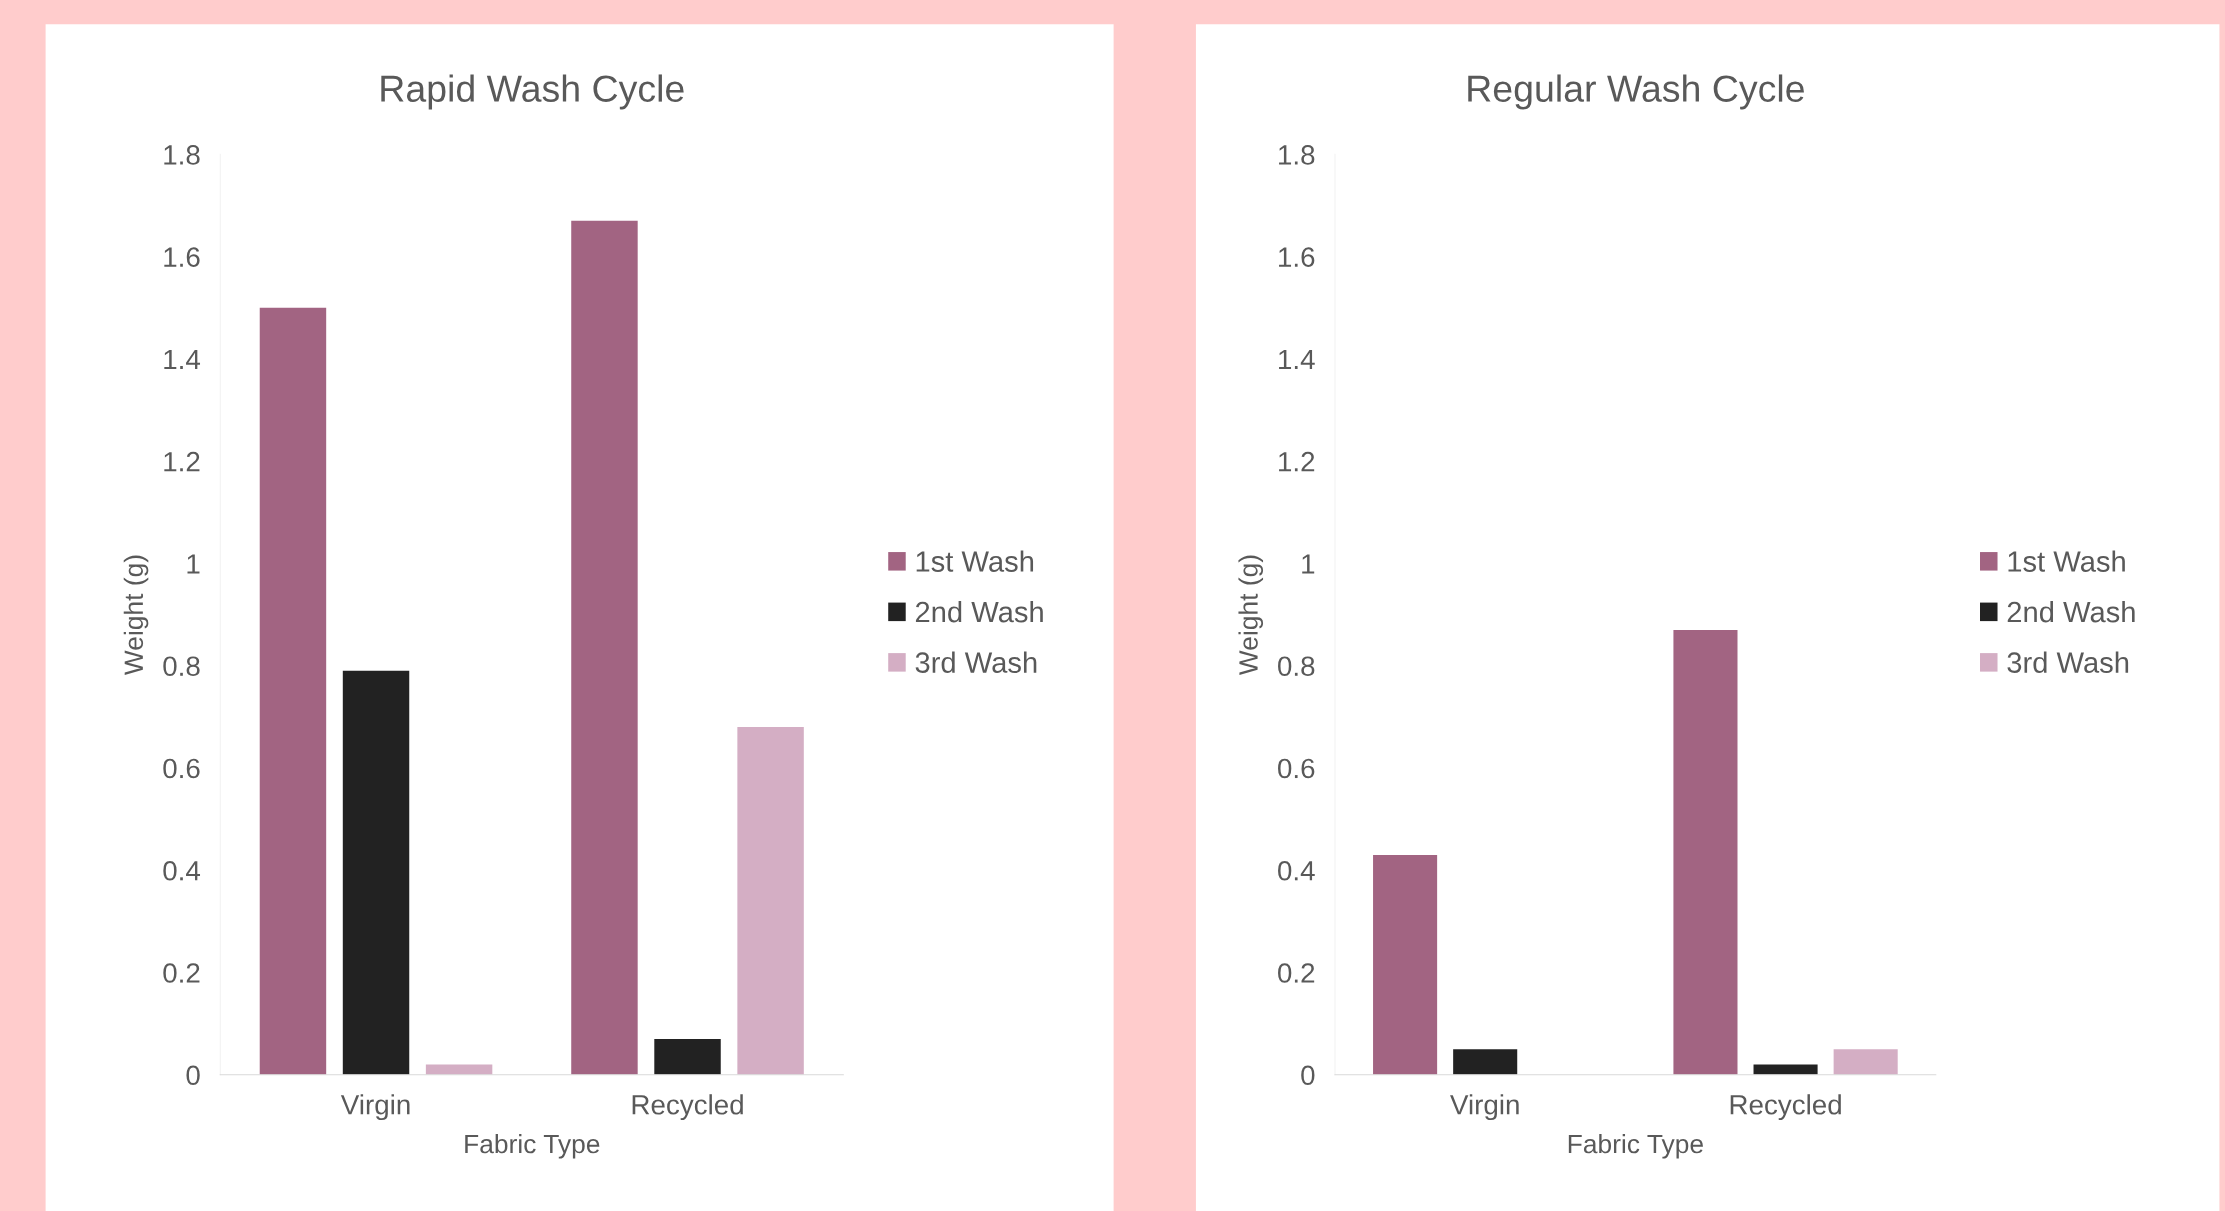 The height and width of the screenshot is (1211, 2225). What do you see at coordinates (1636, 92) in the screenshot?
I see `chart-title: Regular Wash Cycle` at bounding box center [1636, 92].